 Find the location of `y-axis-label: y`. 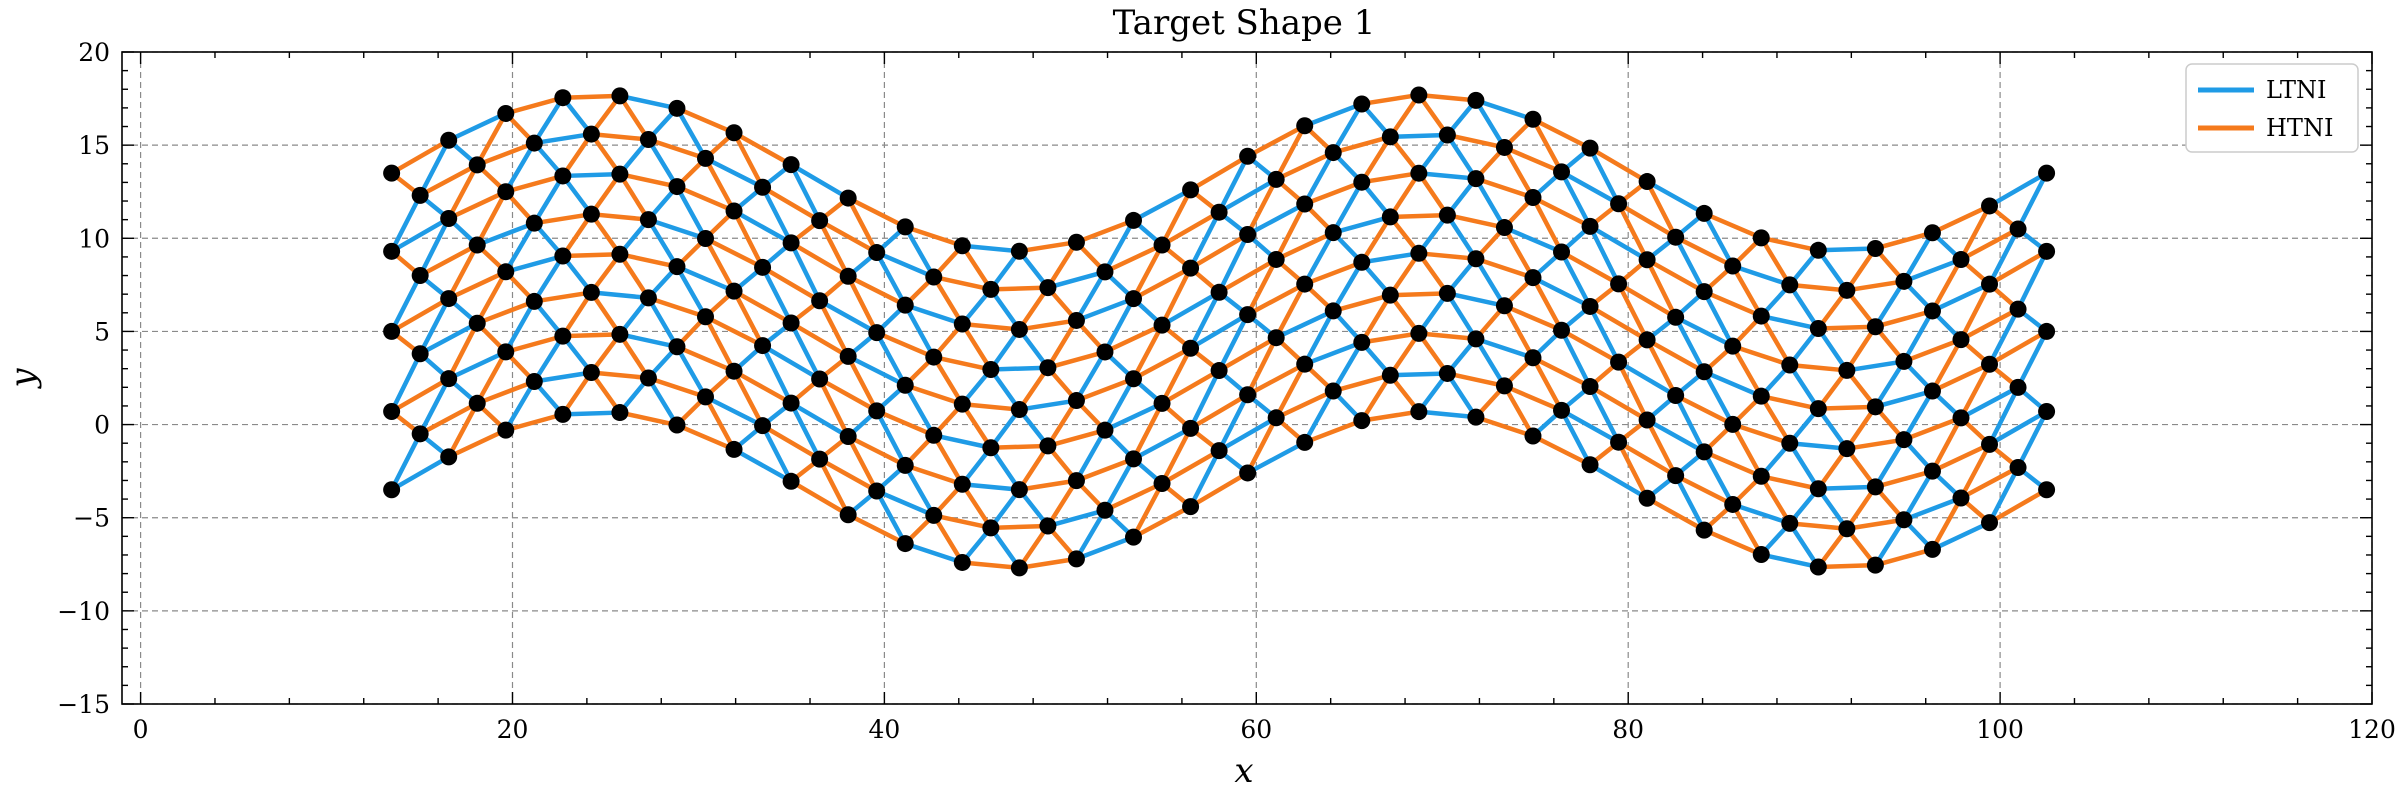

y-axis-label: y is located at coordinates (23, 379).